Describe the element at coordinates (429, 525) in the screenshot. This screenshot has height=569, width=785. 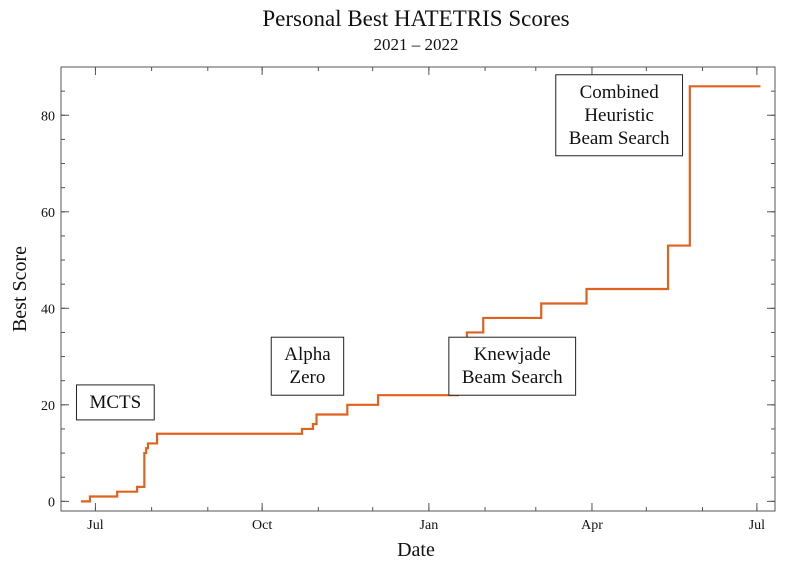
I see `x-tick-label: Jan` at that location.